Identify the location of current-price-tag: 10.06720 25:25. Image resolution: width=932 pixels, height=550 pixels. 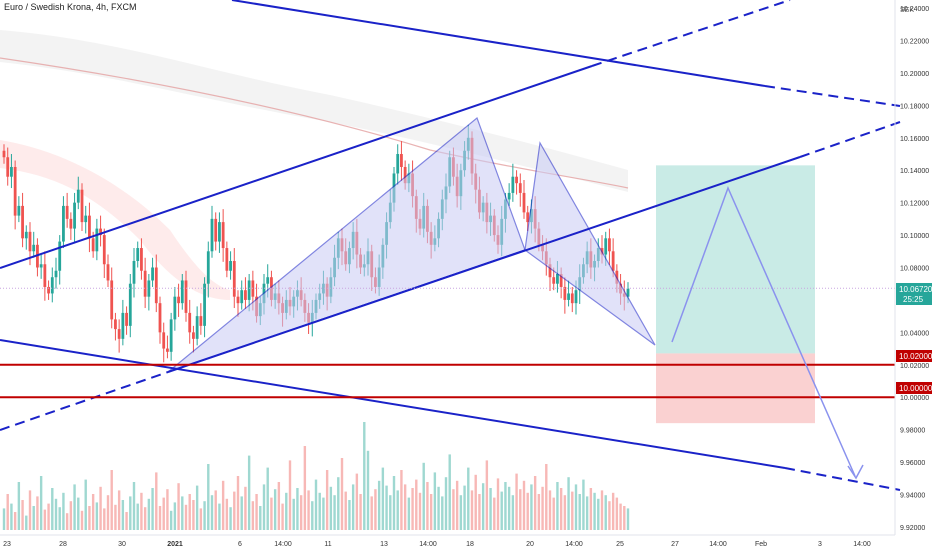
(914, 294).